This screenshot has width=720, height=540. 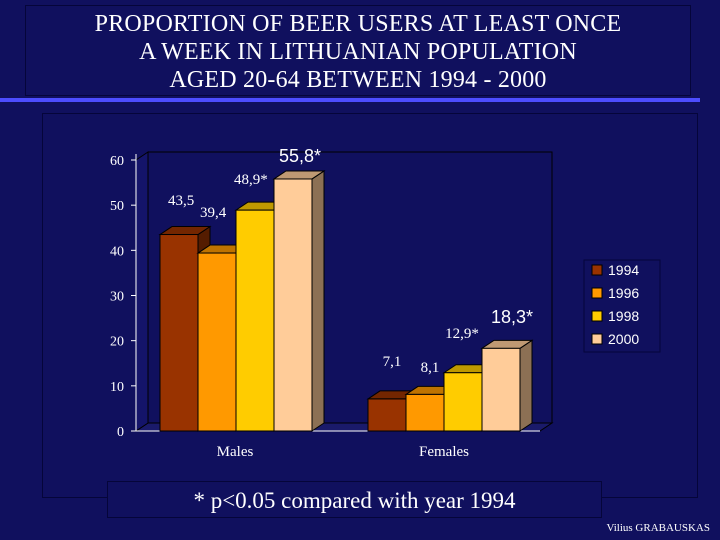 What do you see at coordinates (512, 317) in the screenshot?
I see `data-label-2000-females: 18,3*` at bounding box center [512, 317].